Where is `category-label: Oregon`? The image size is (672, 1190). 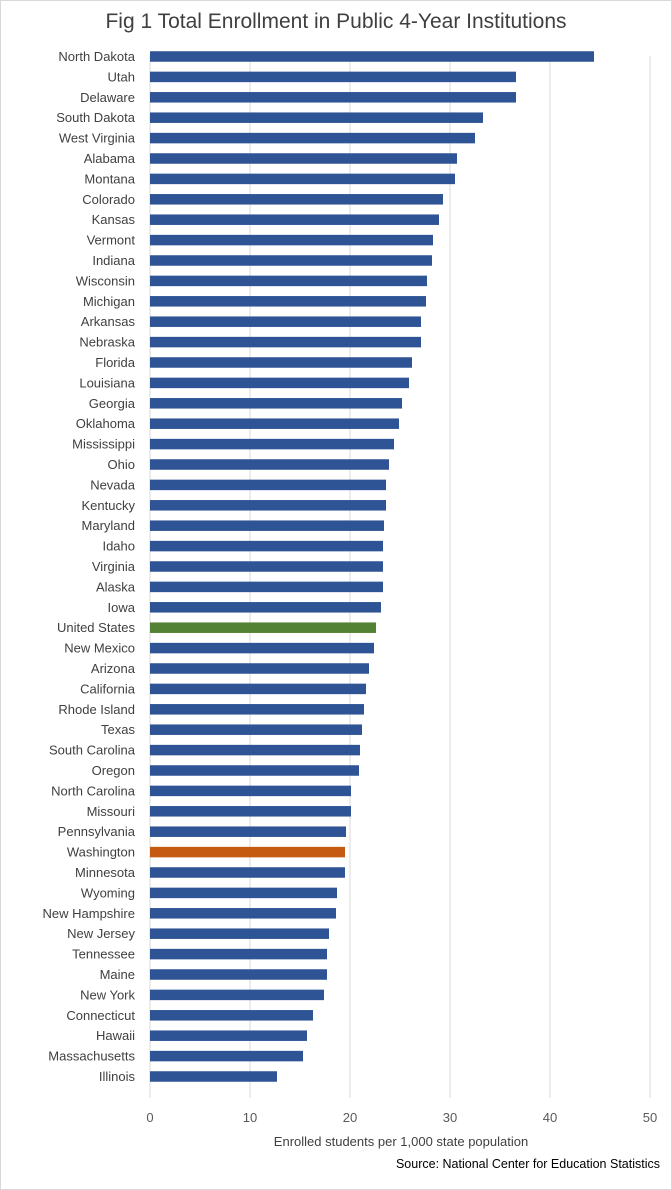
category-label: Oregon is located at coordinates (113, 770).